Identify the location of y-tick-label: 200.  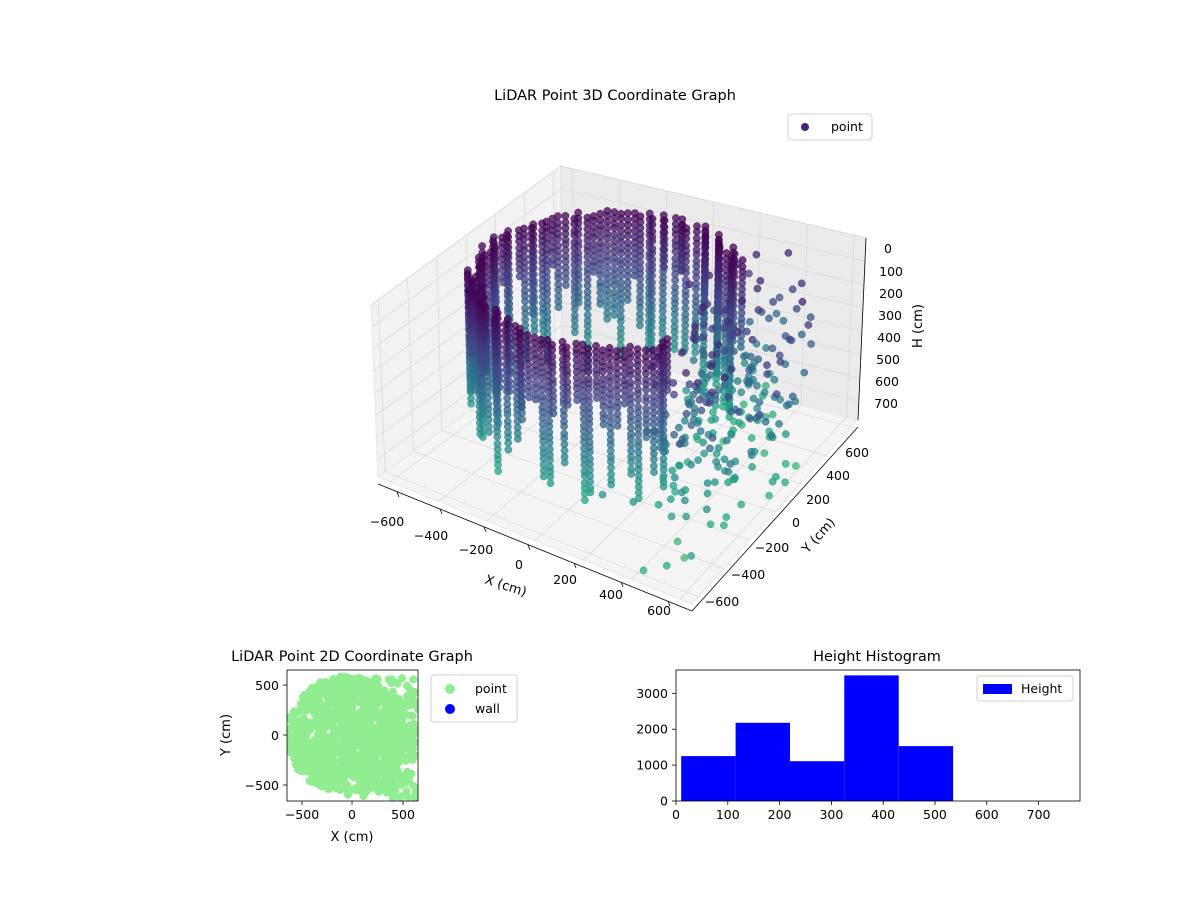
(818, 499).